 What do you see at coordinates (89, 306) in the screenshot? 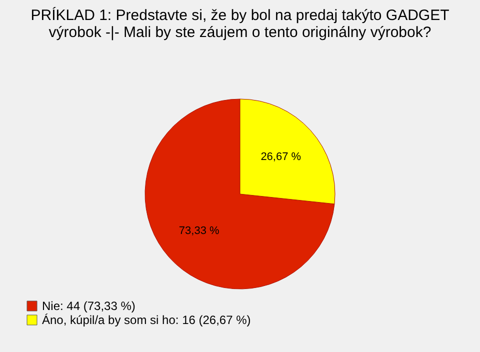
I see `legend-label: Nie: 44 (73,33 %)` at bounding box center [89, 306].